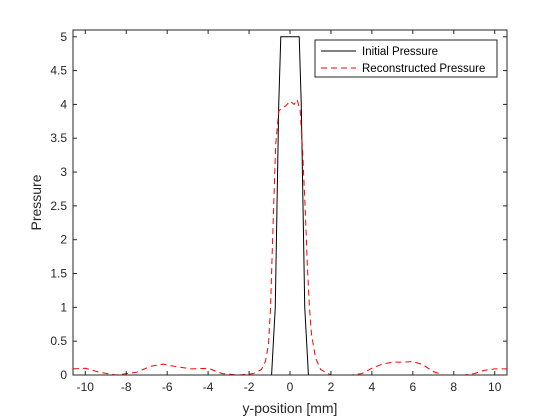 The height and width of the screenshot is (420, 560). I want to click on y-axis-label: Pressure, so click(36, 202).